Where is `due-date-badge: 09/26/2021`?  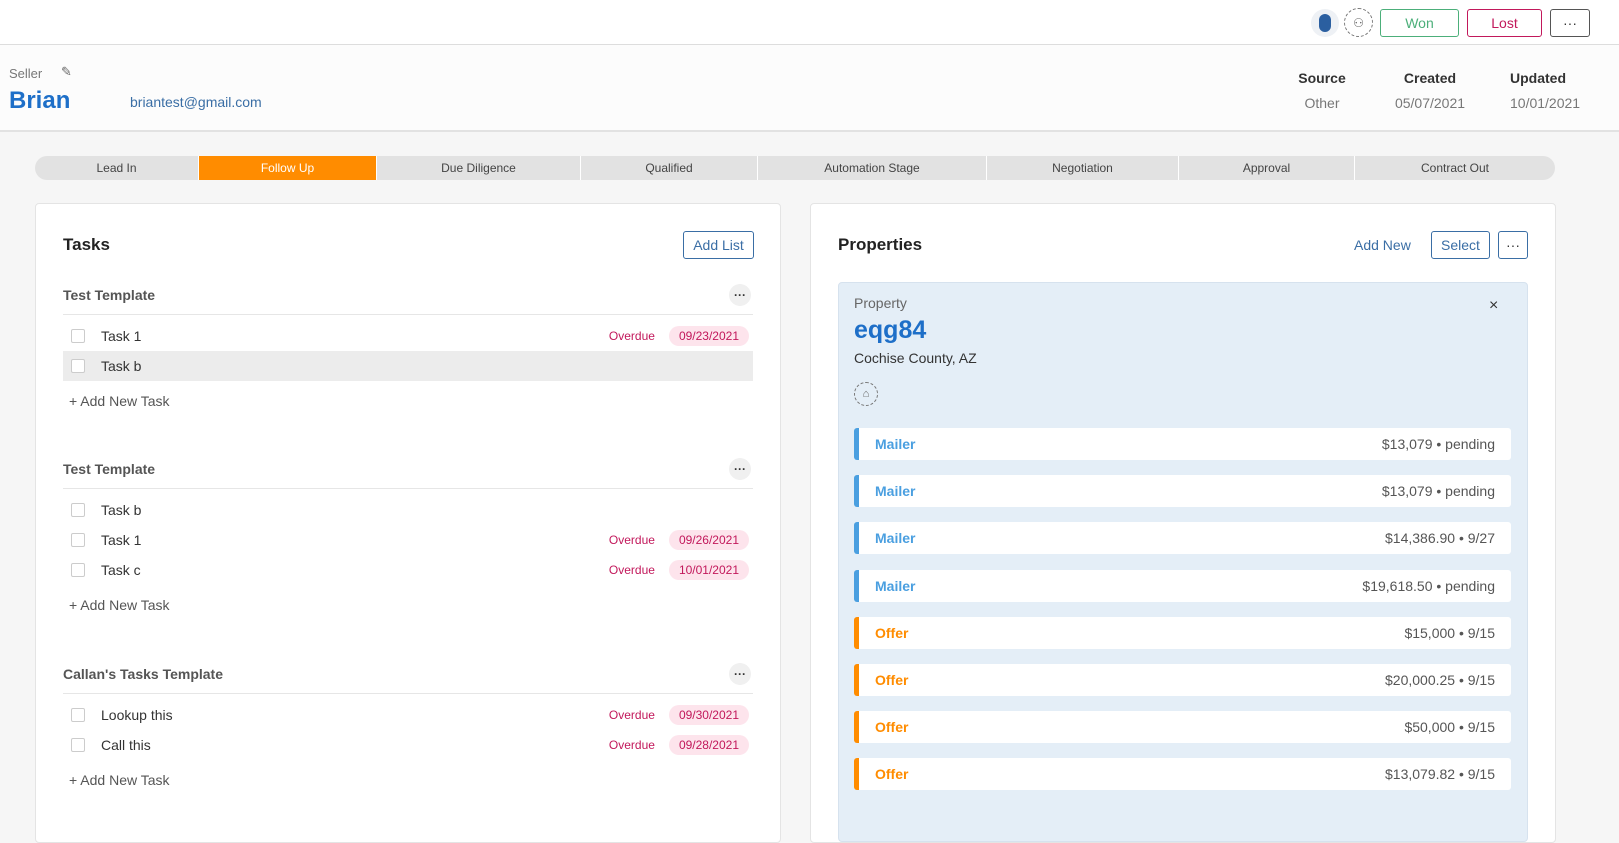
due-date-badge: 09/26/2021 is located at coordinates (708, 540).